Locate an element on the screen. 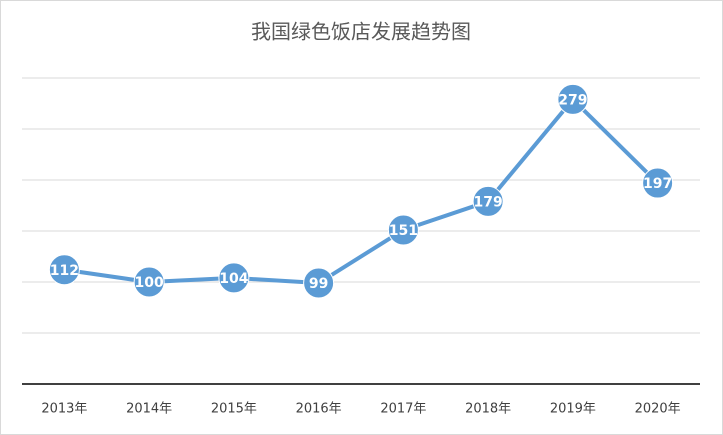 The image size is (723, 435). x-tick-label: 2020年 is located at coordinates (658, 409).